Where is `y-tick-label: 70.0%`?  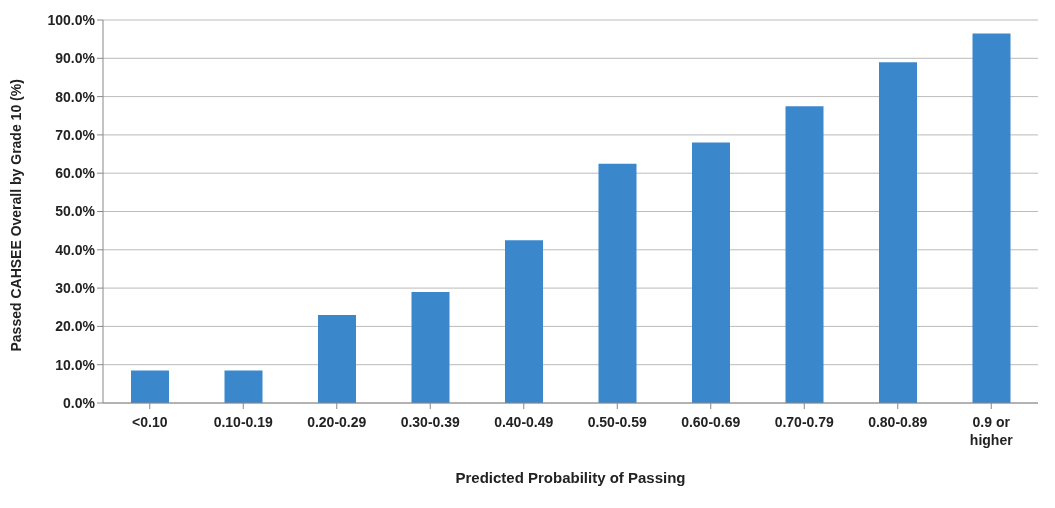 y-tick-label: 70.0% is located at coordinates (75, 134).